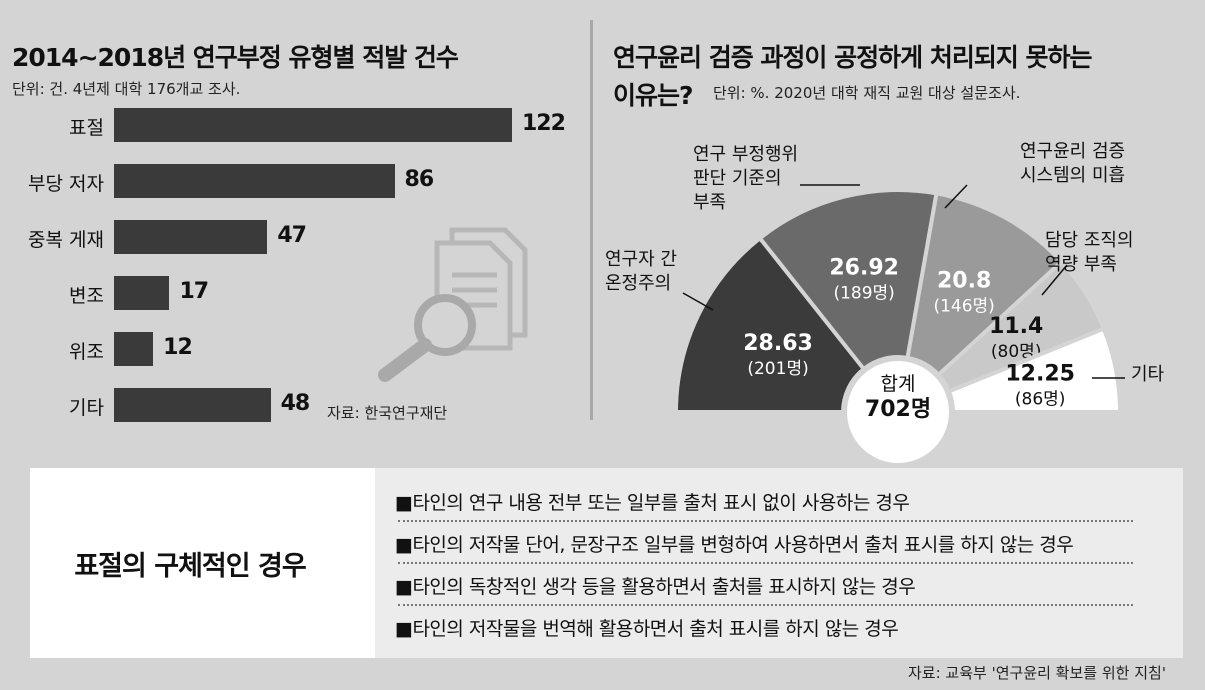 The height and width of the screenshot is (690, 1205). Describe the element at coordinates (66, 184) in the screenshot. I see `bar-label: 부당 저자` at that location.